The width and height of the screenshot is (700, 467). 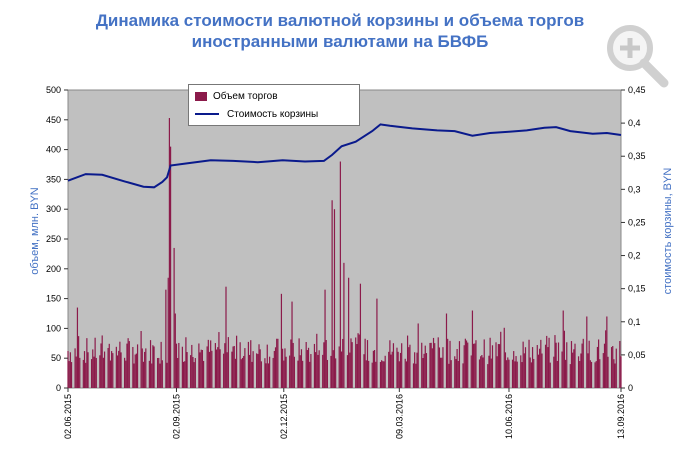 I want to click on y-axis-left-label: объем, млн. BYN, so click(x=35, y=231).